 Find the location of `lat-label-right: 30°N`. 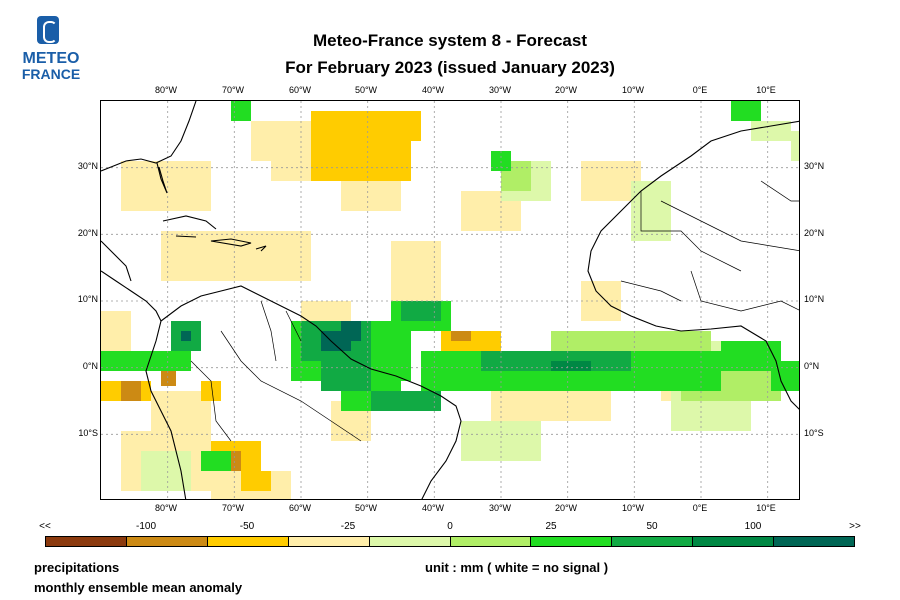

lat-label-right: 30°N is located at coordinates (814, 166).